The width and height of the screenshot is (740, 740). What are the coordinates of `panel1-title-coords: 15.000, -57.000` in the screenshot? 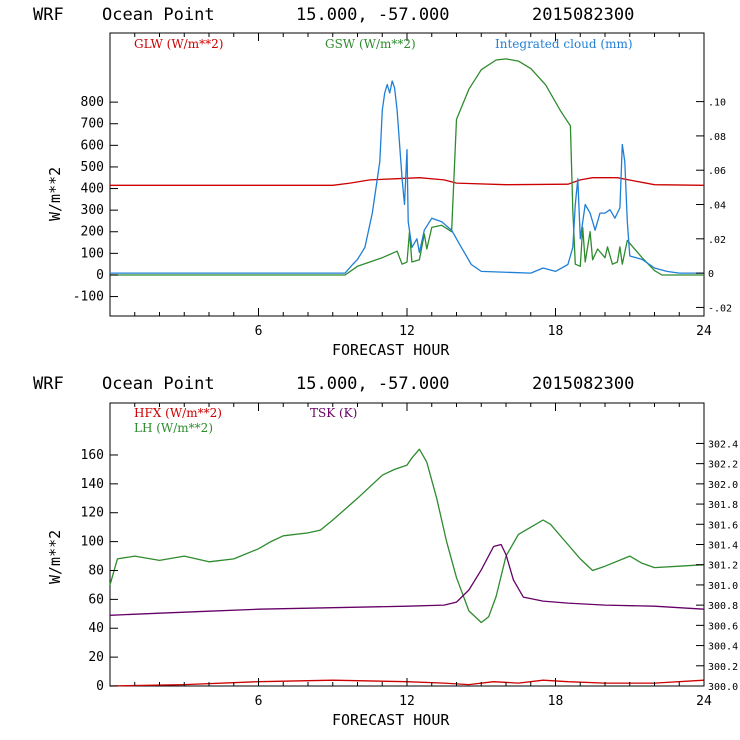 It's located at (373, 15).